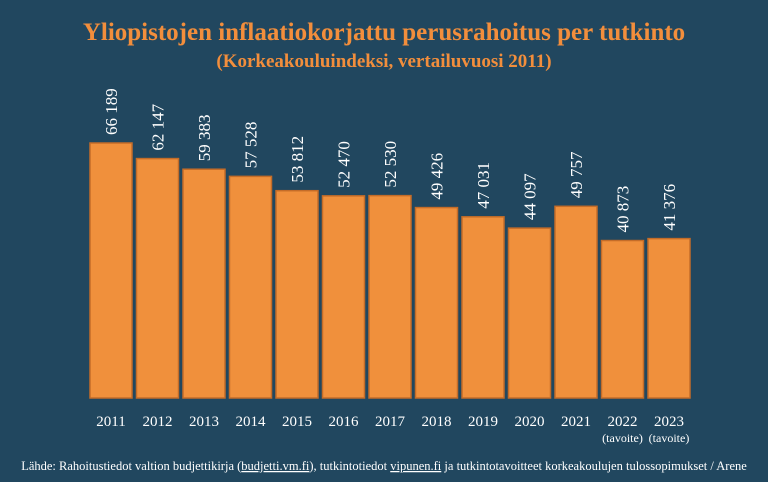  Describe the element at coordinates (383, 61) in the screenshot. I see `chart-subtitle: (Korkeakouluindeksi, vertailuvuosi 2011)` at that location.